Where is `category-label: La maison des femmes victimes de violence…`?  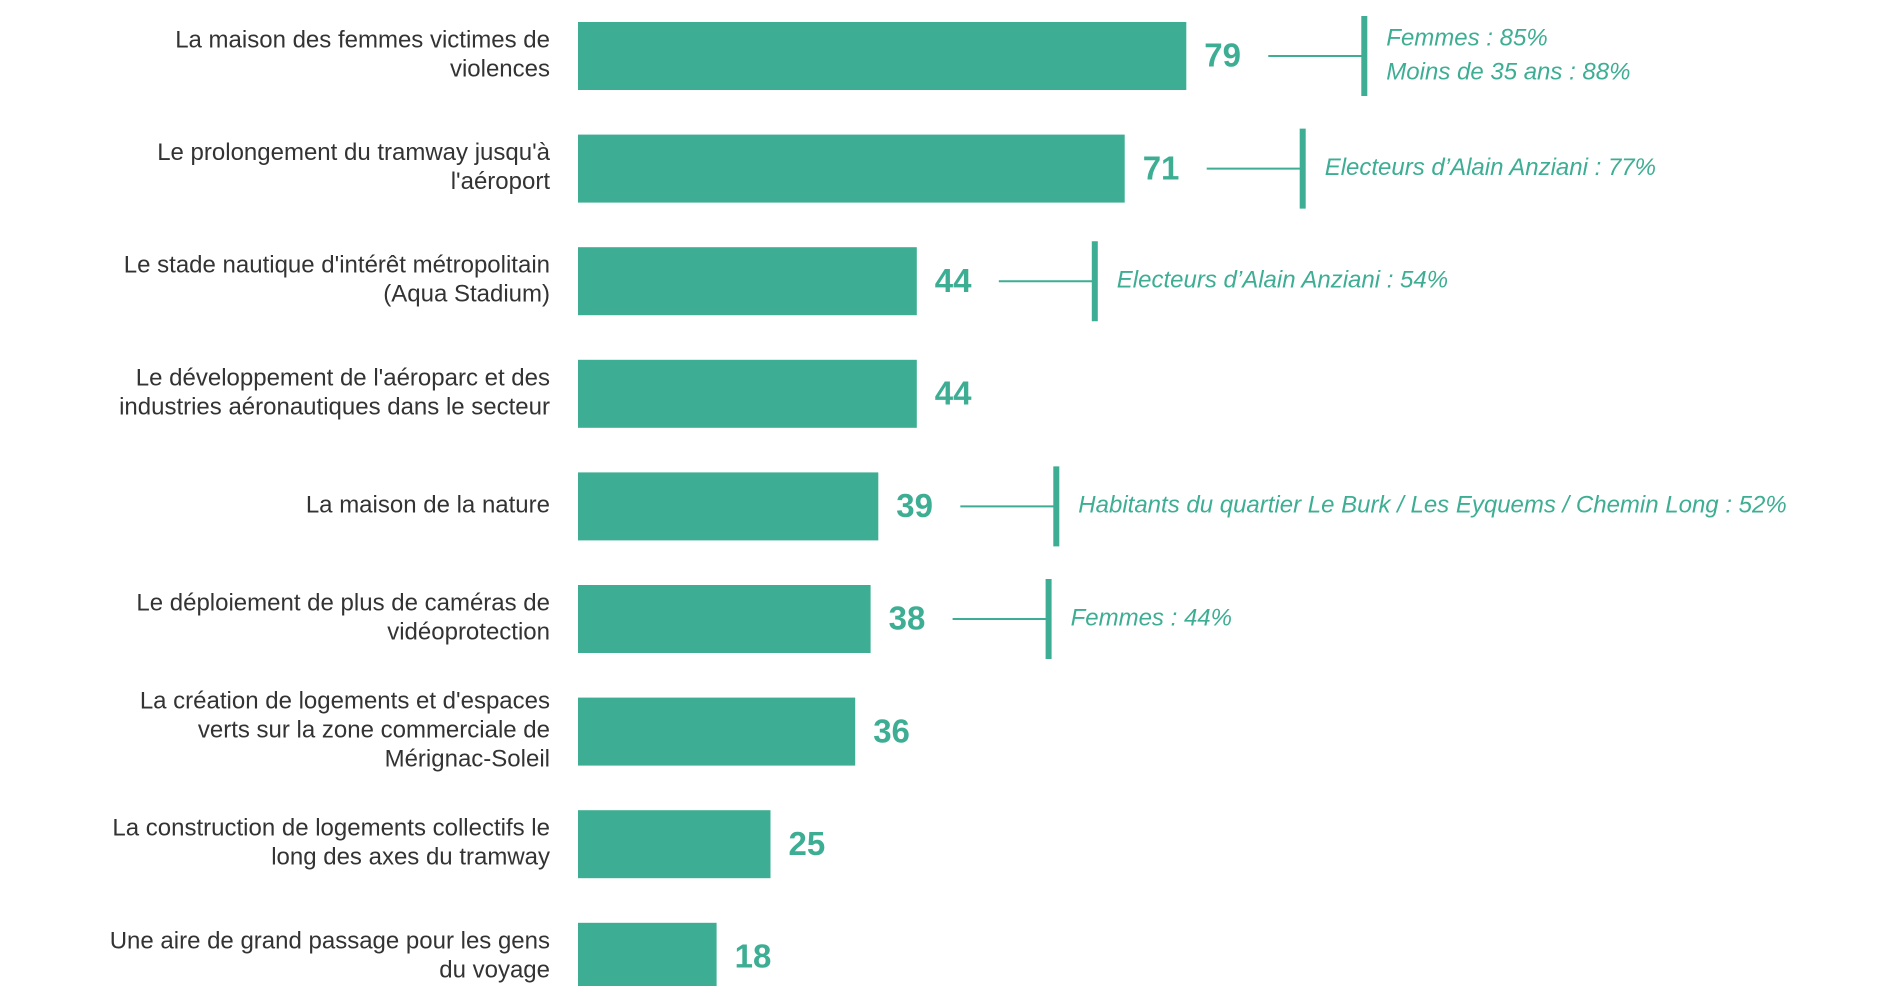
category-label: La maison des femmes victimes de violence… is located at coordinates (362, 55).